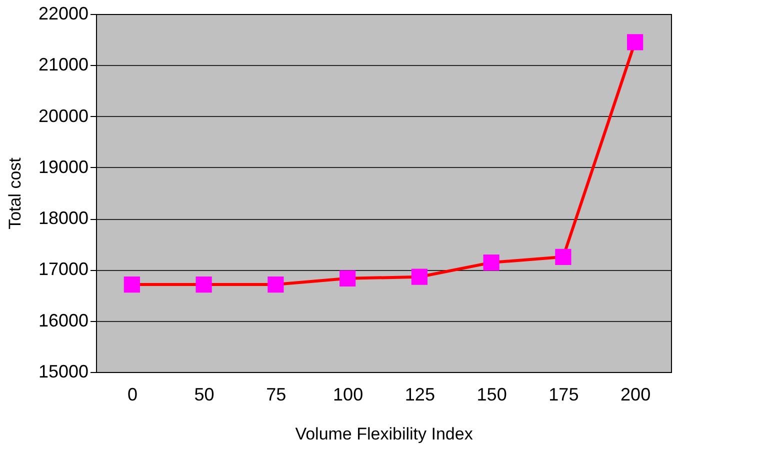 This screenshot has height=470, width=761. What do you see at coordinates (635, 394) in the screenshot?
I see `x-tick-label: 200` at bounding box center [635, 394].